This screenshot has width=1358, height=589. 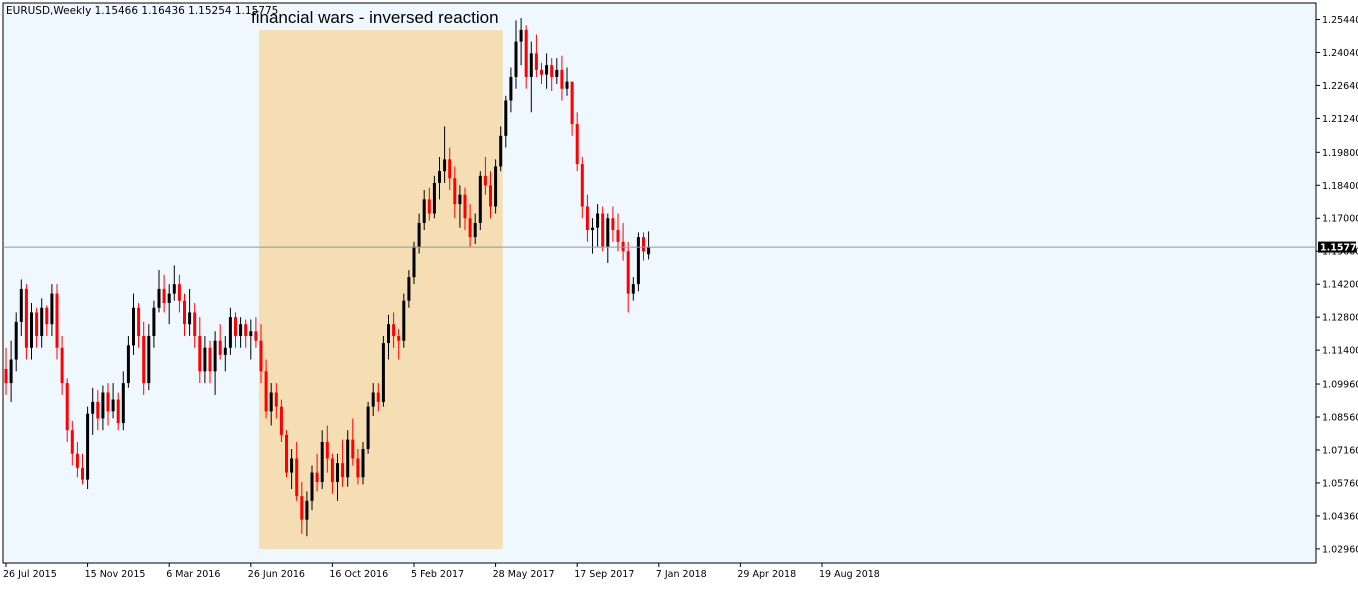 What do you see at coordinates (604, 574) in the screenshot?
I see `x-tick-label: 17 Sep 2017` at bounding box center [604, 574].